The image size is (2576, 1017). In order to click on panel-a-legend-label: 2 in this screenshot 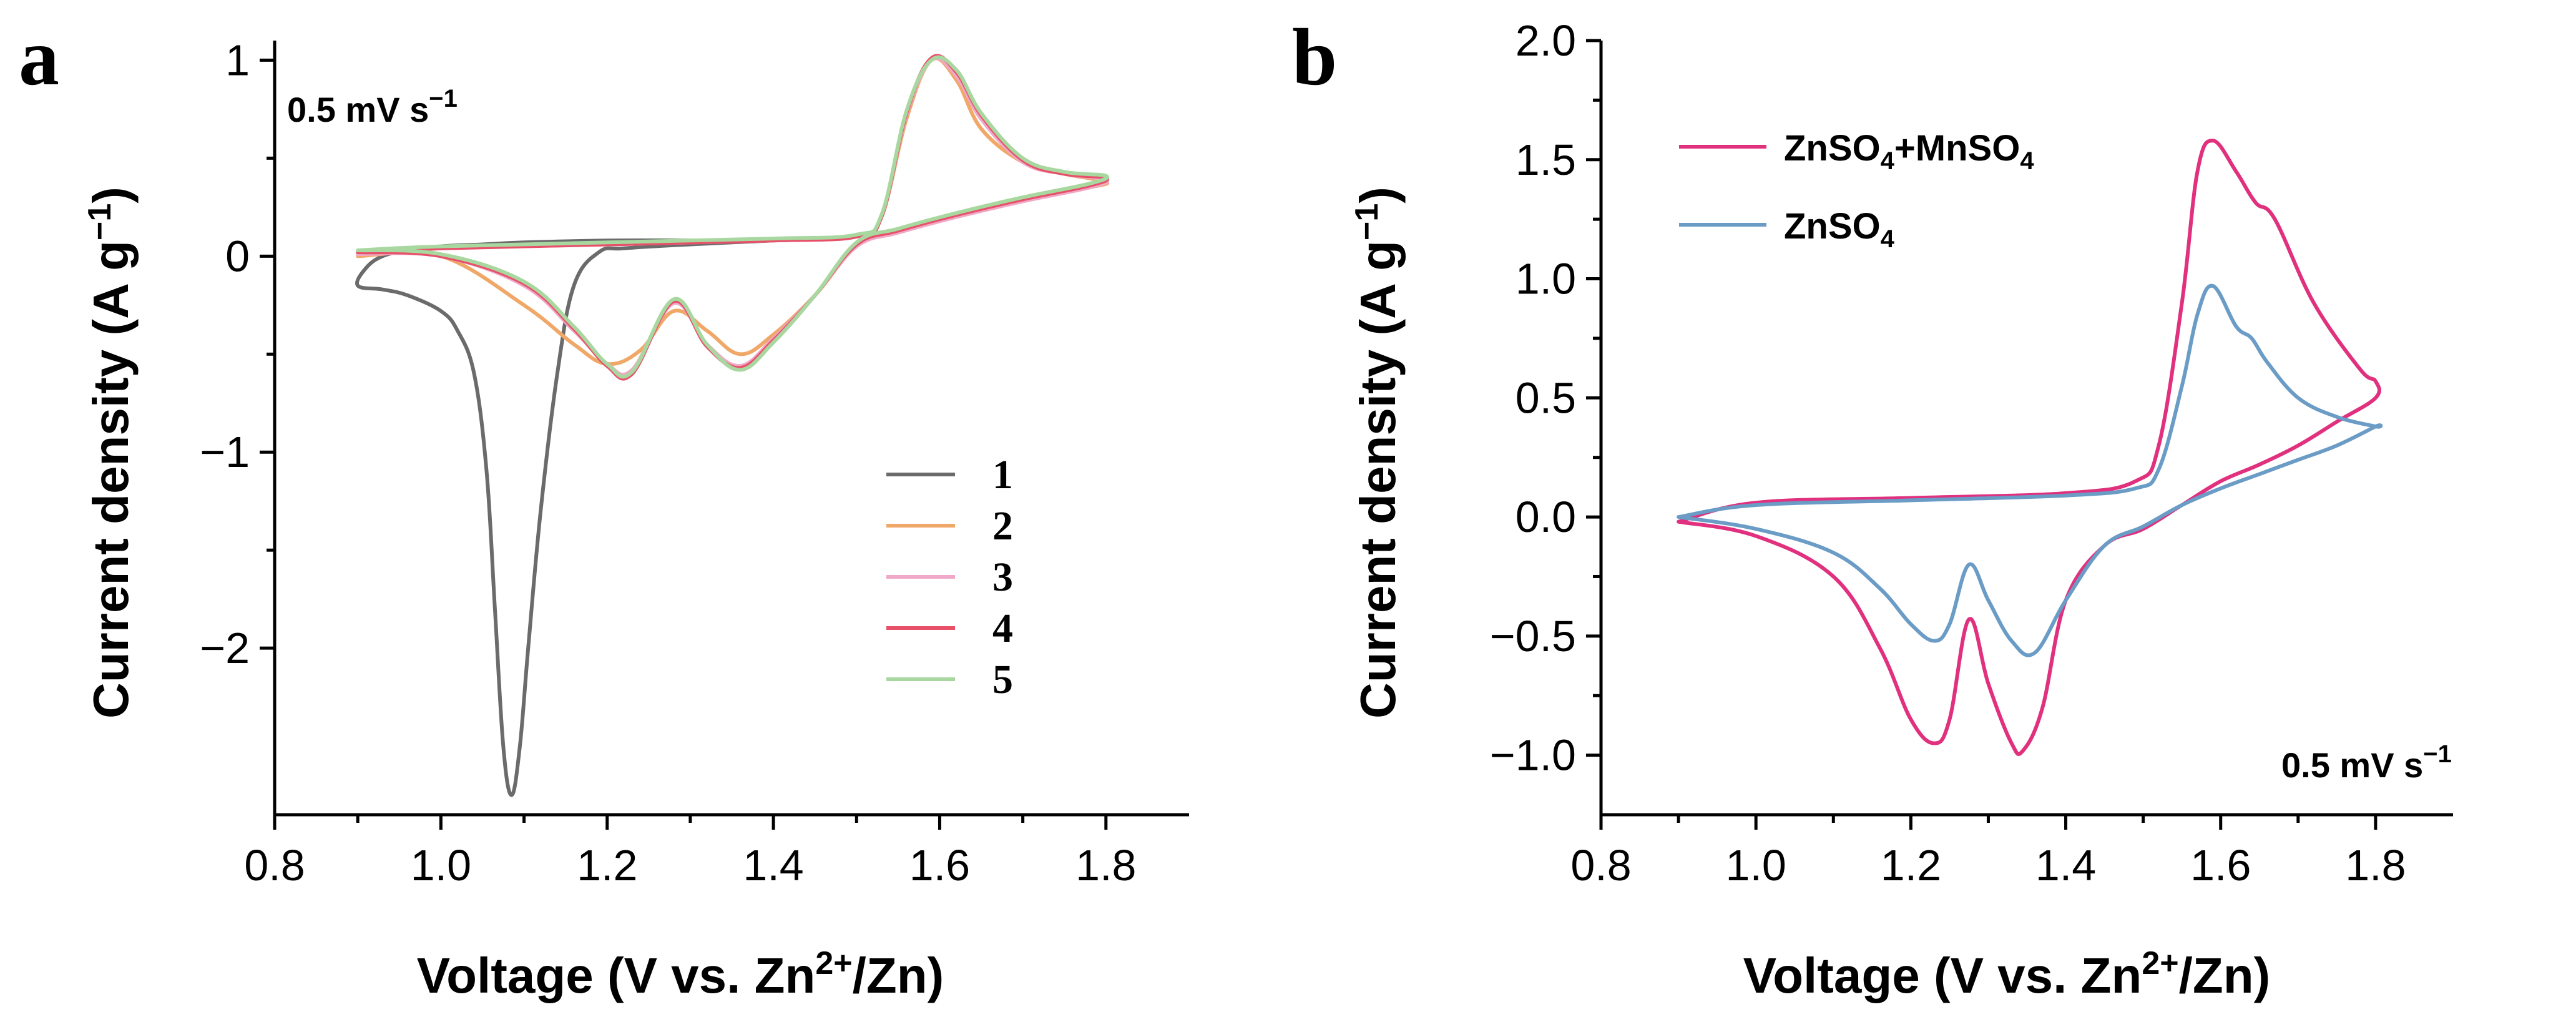, I will do `click(1002, 526)`.